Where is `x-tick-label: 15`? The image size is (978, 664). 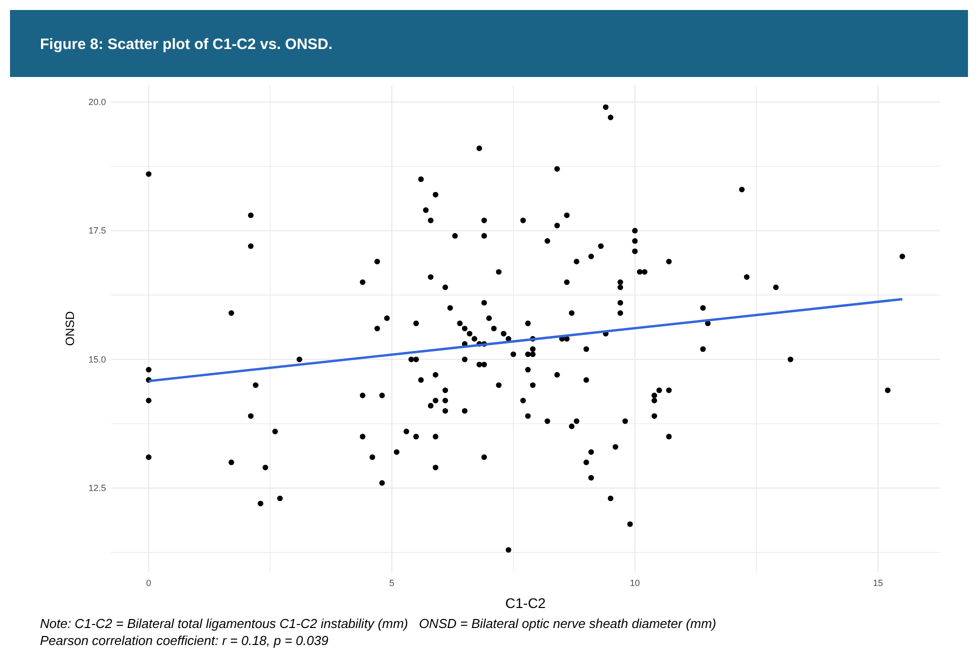 x-tick-label: 15 is located at coordinates (878, 583).